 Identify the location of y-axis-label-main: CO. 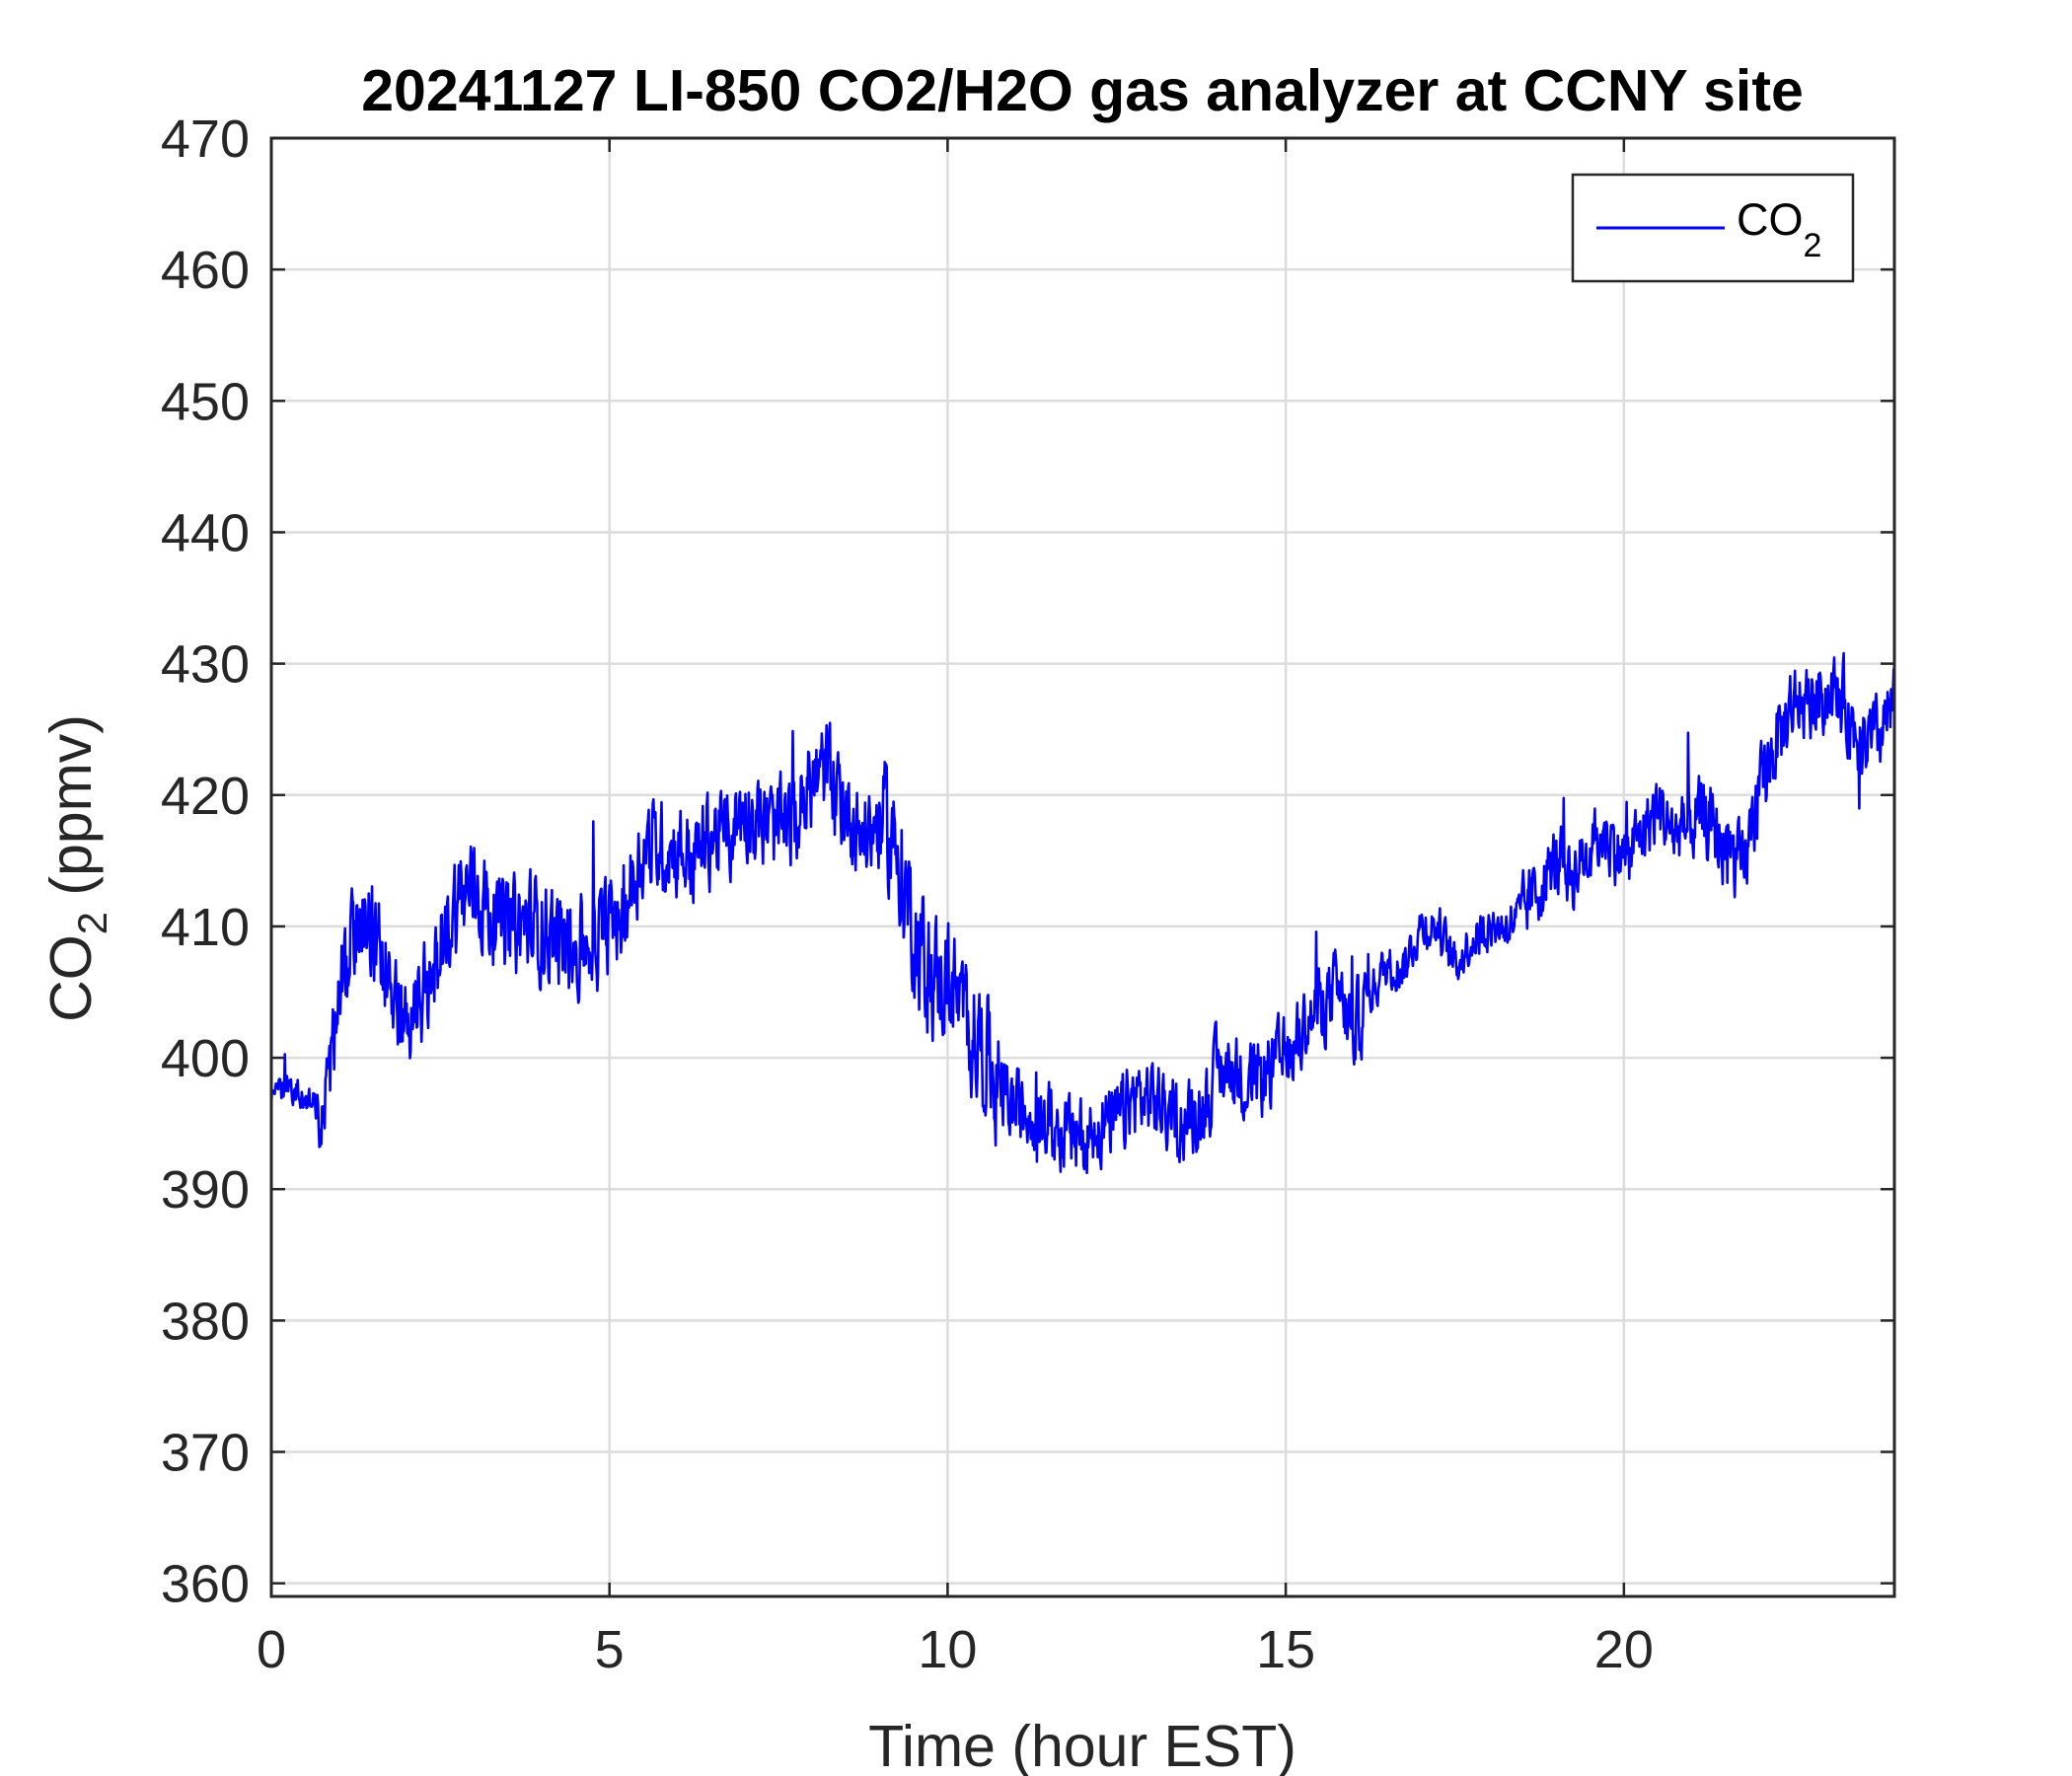
(71, 978).